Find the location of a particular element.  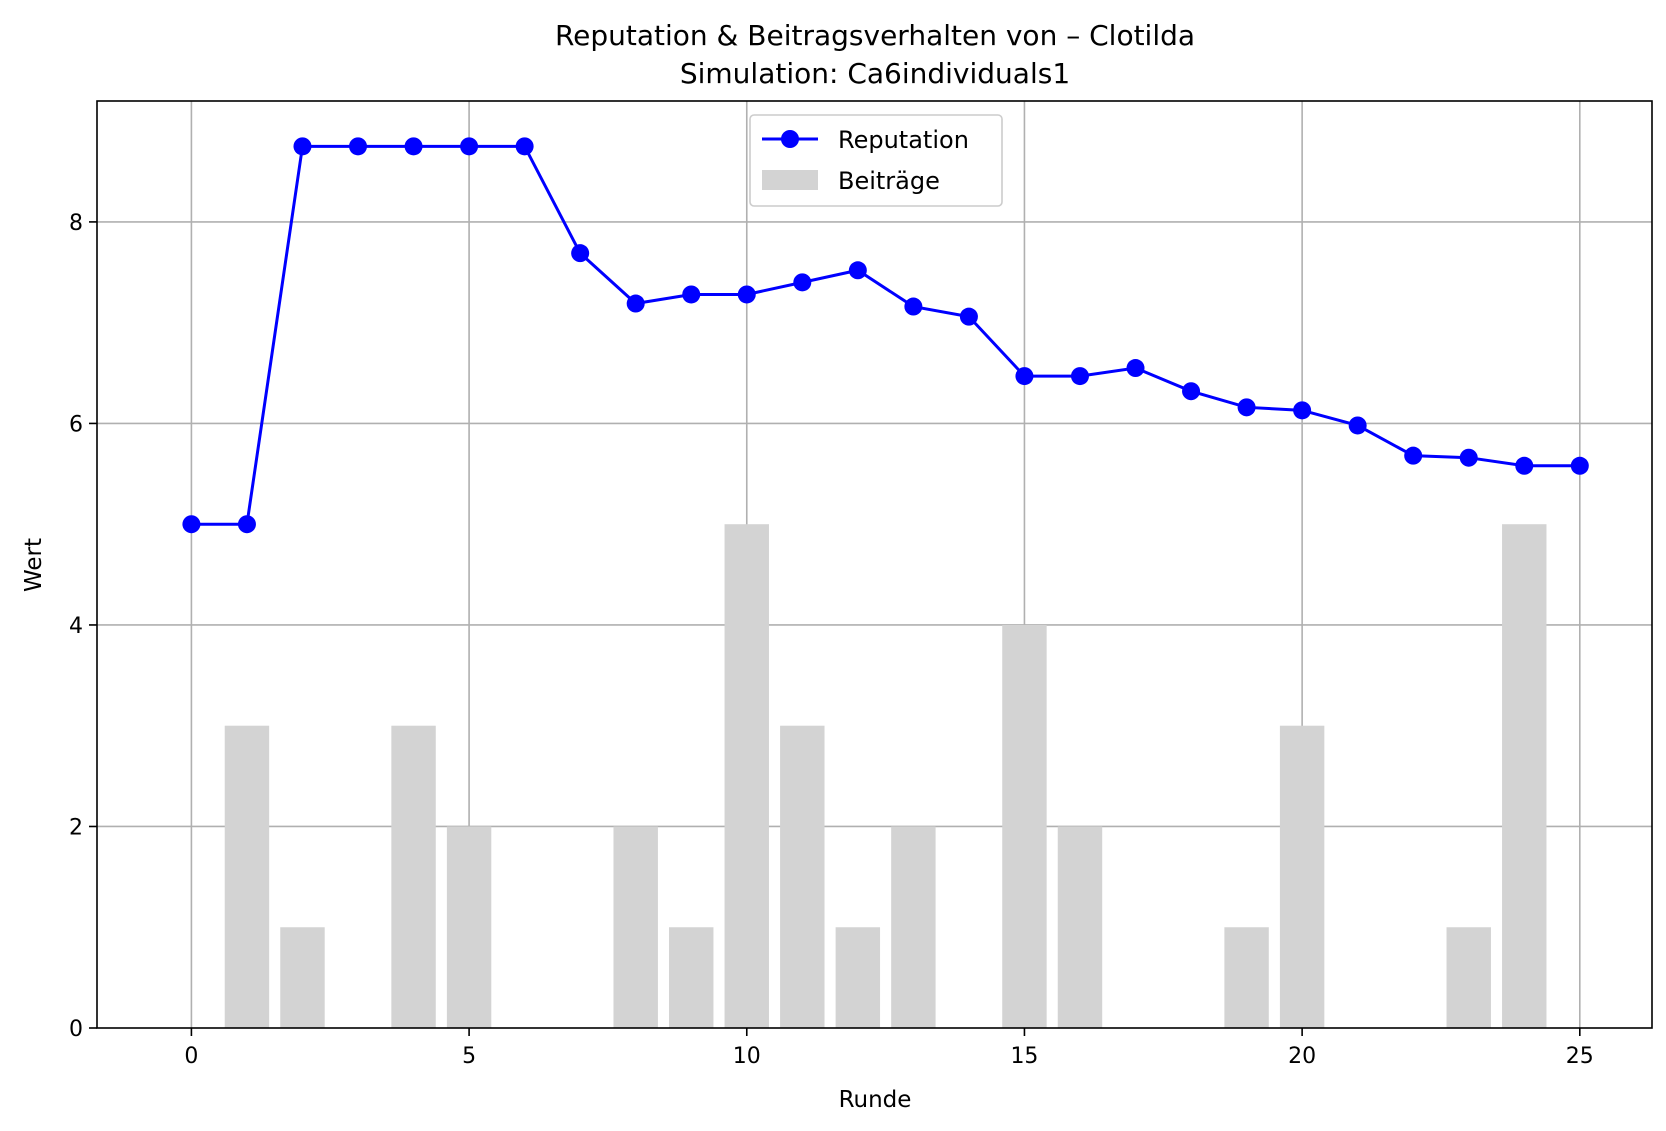

x-tick-label: 20 is located at coordinates (1302, 1056).